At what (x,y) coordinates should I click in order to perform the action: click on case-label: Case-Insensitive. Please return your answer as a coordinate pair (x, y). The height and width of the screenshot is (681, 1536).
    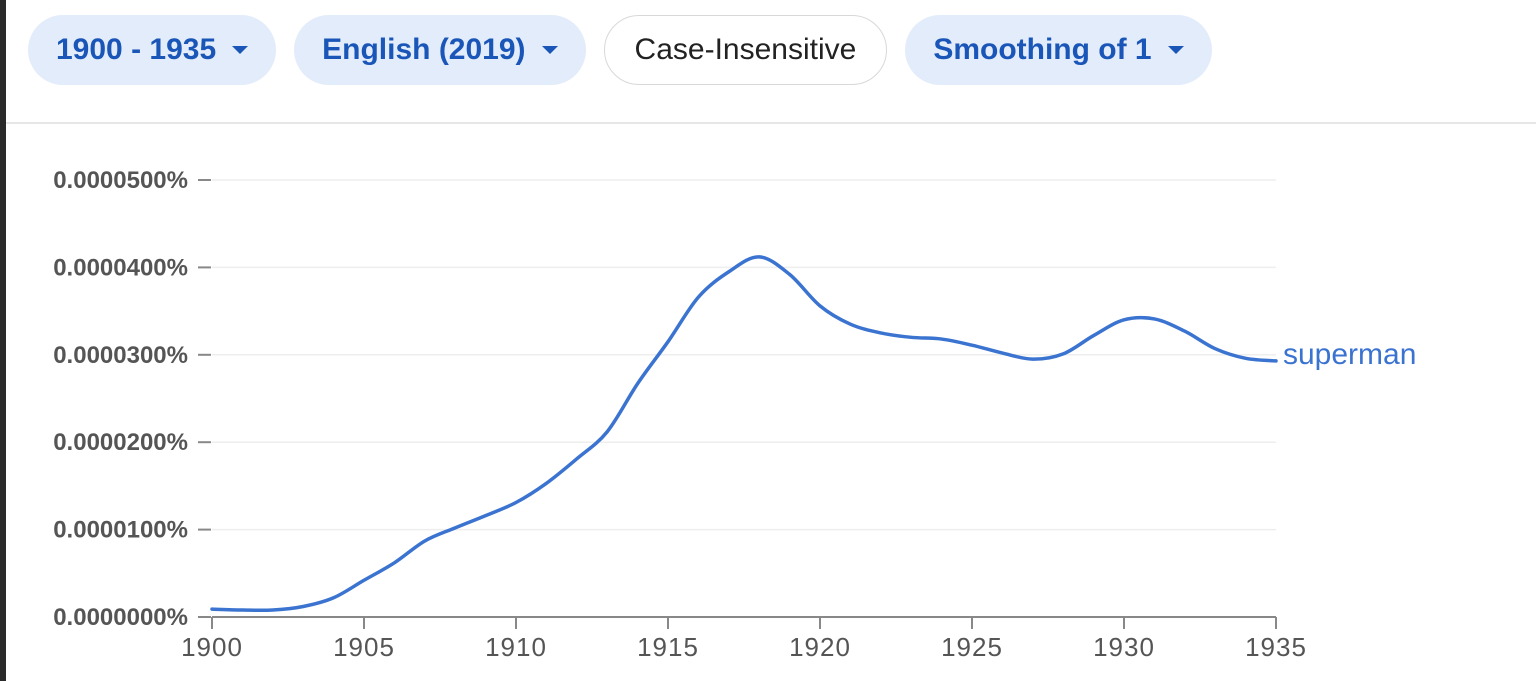
    Looking at the image, I should click on (745, 49).